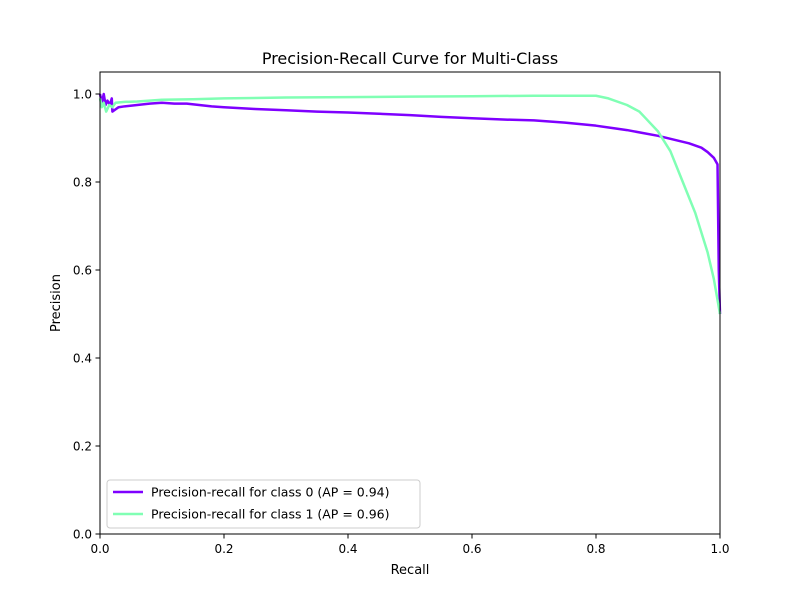 This screenshot has height=600, width=800. Describe the element at coordinates (270, 492) in the screenshot. I see `legend-label-class-0: Precision-recall for class 0 (AP = 0.94)` at that location.